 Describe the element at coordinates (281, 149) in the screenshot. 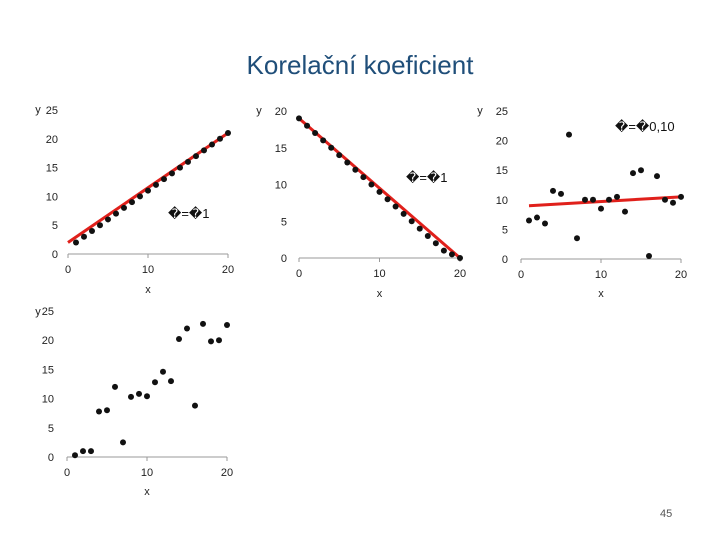

I see `chart2-y-tick-label: 15` at that location.